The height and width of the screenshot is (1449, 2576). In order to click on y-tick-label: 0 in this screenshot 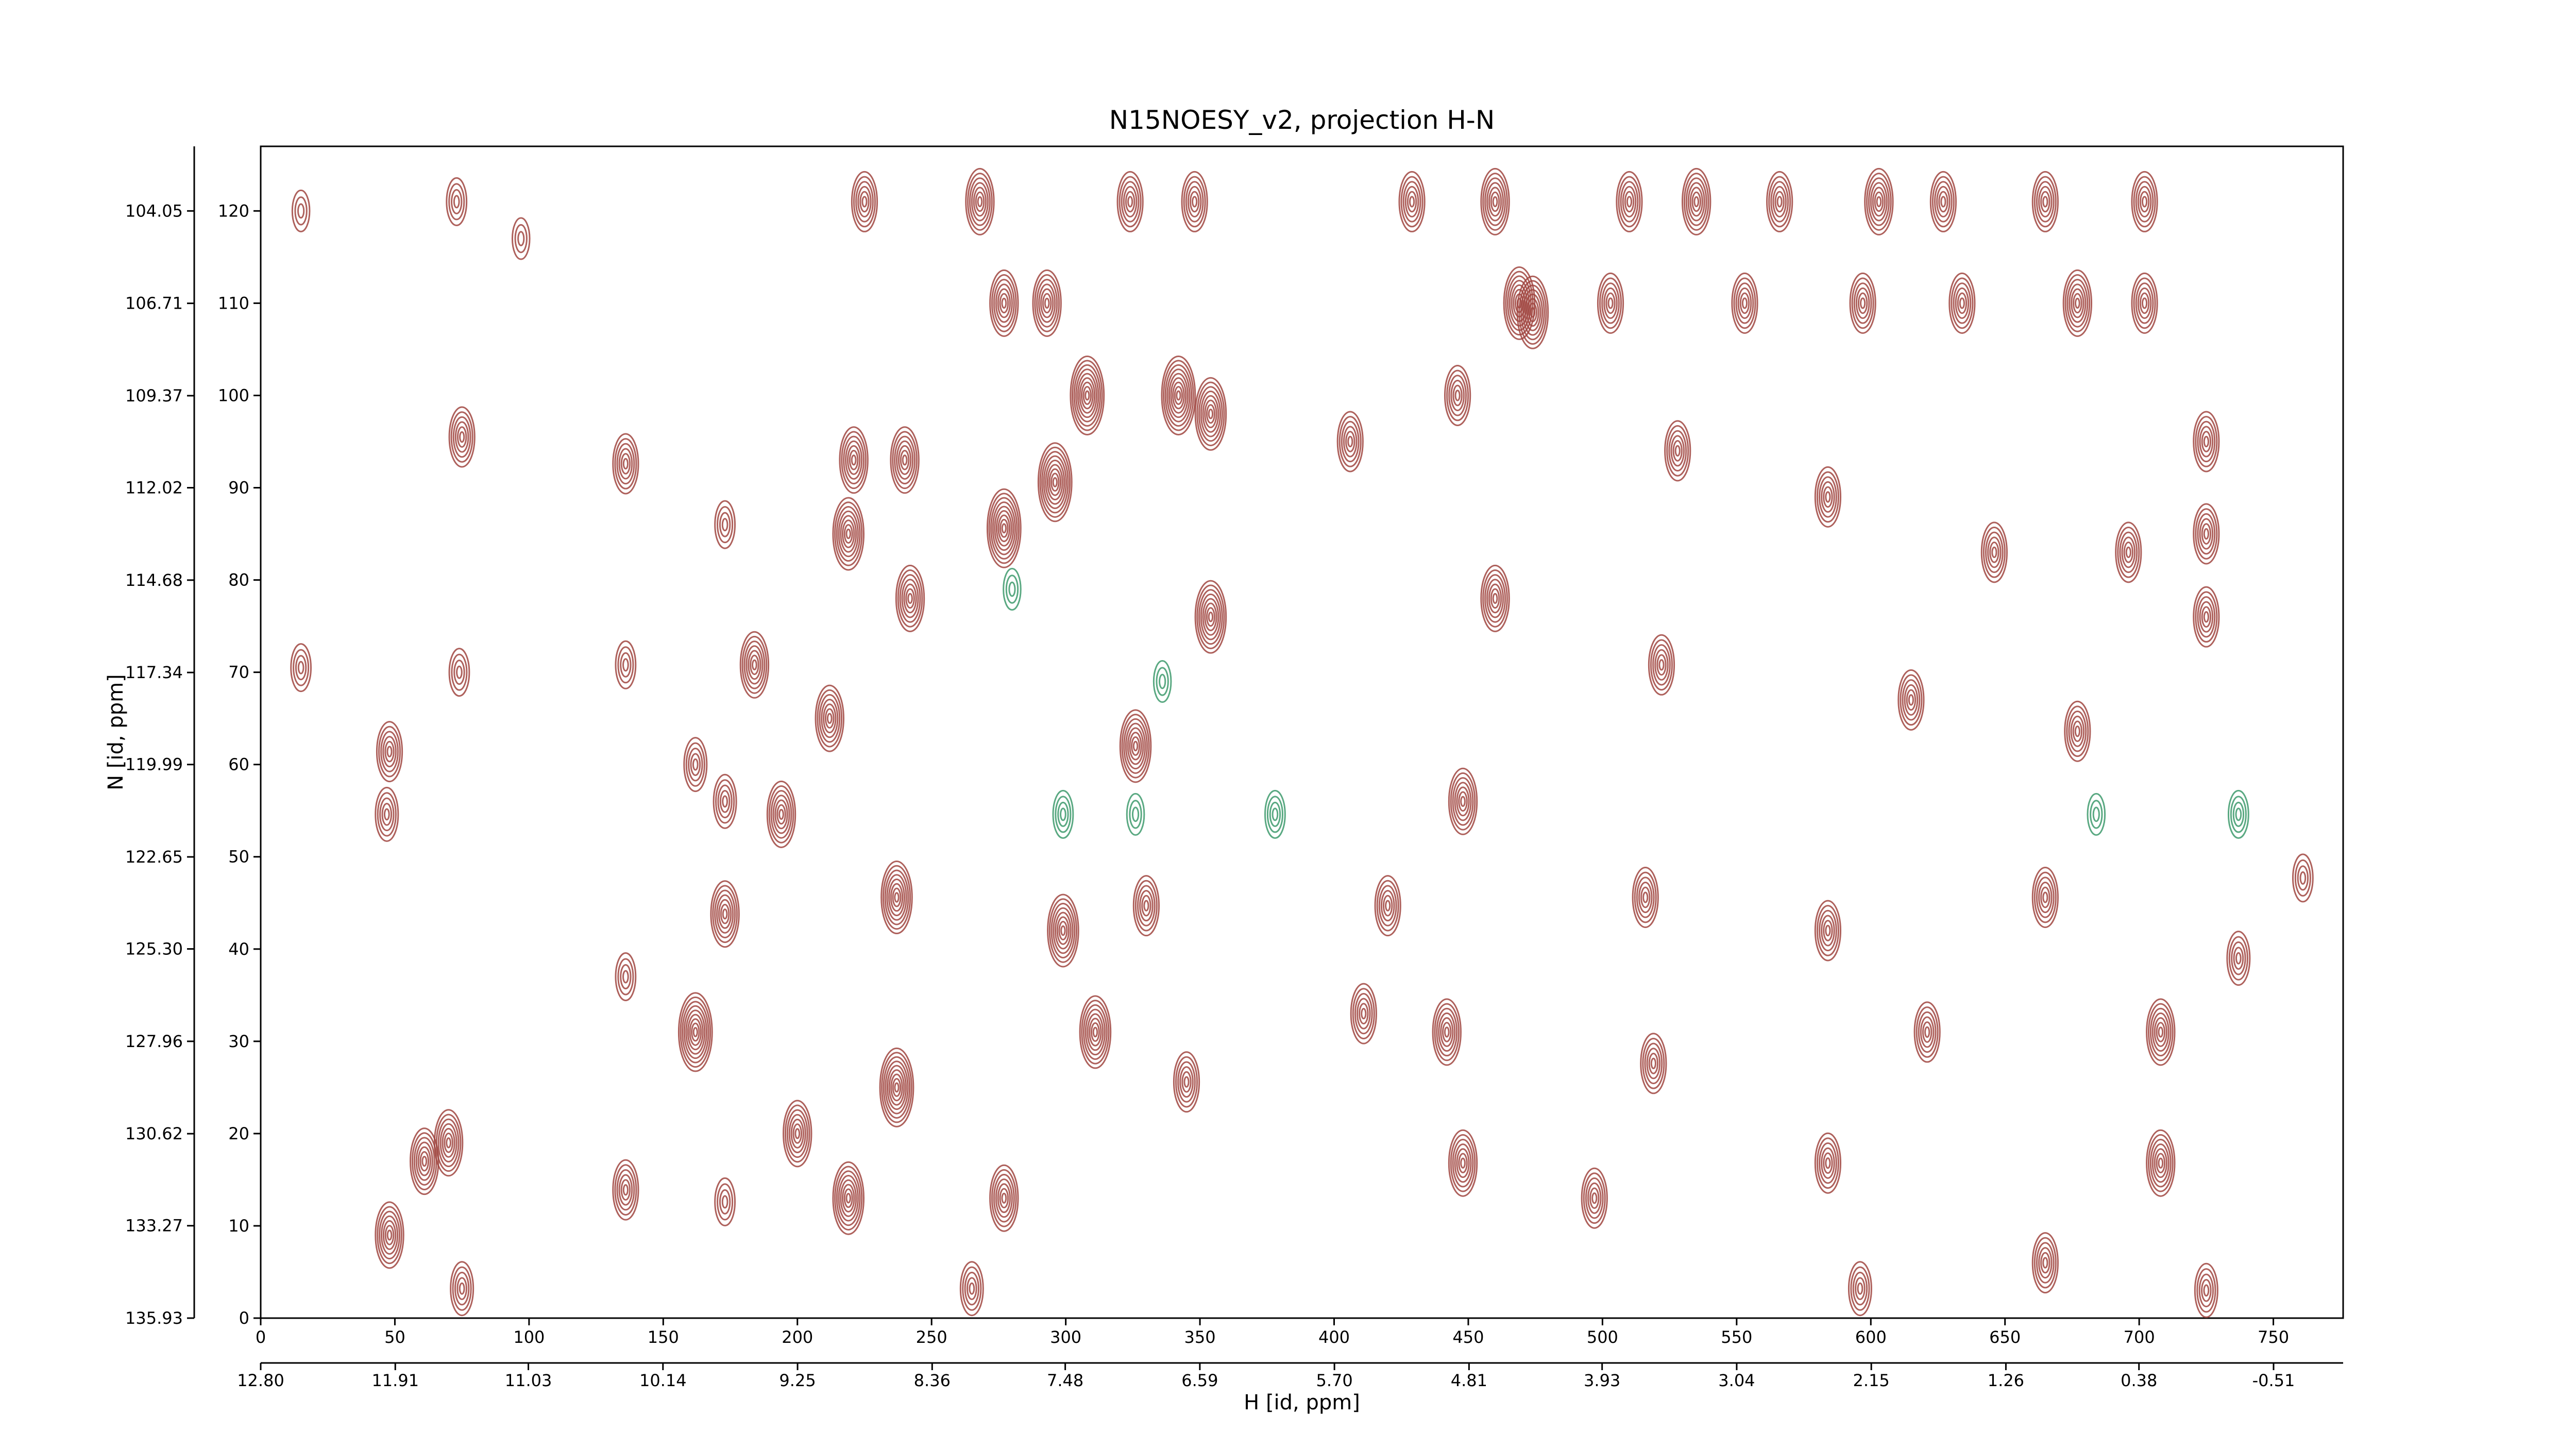, I will do `click(244, 1318)`.